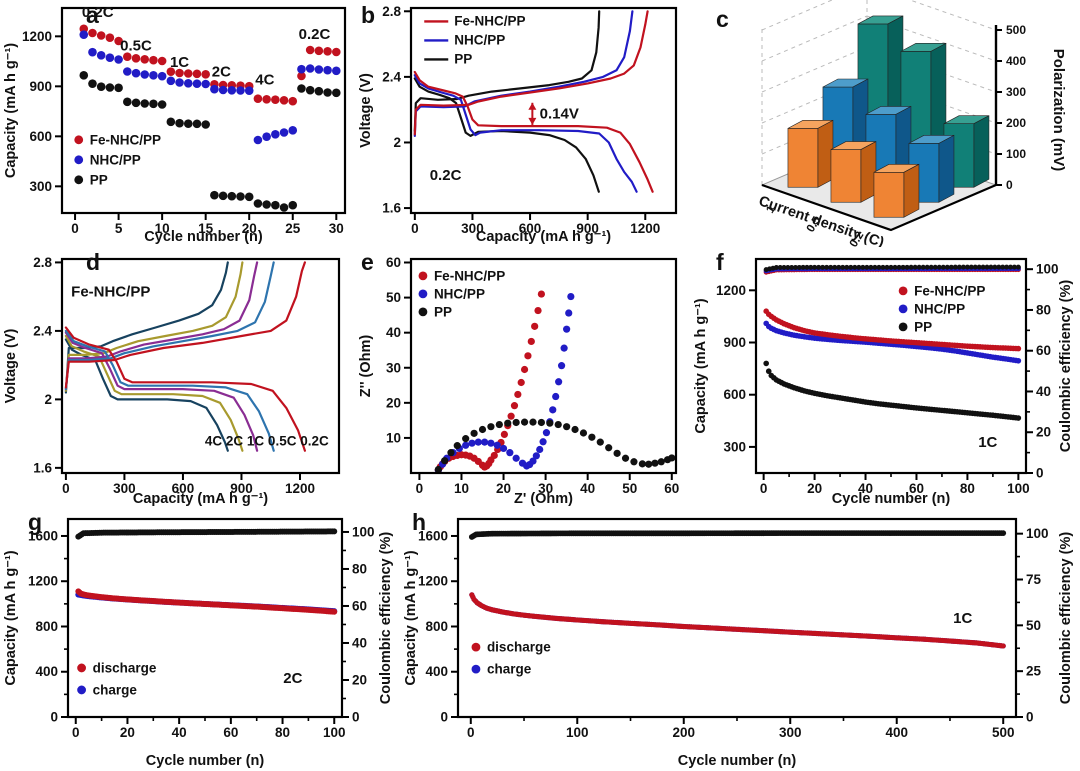  I want to click on x-tick-label: 25, so click(293, 228).